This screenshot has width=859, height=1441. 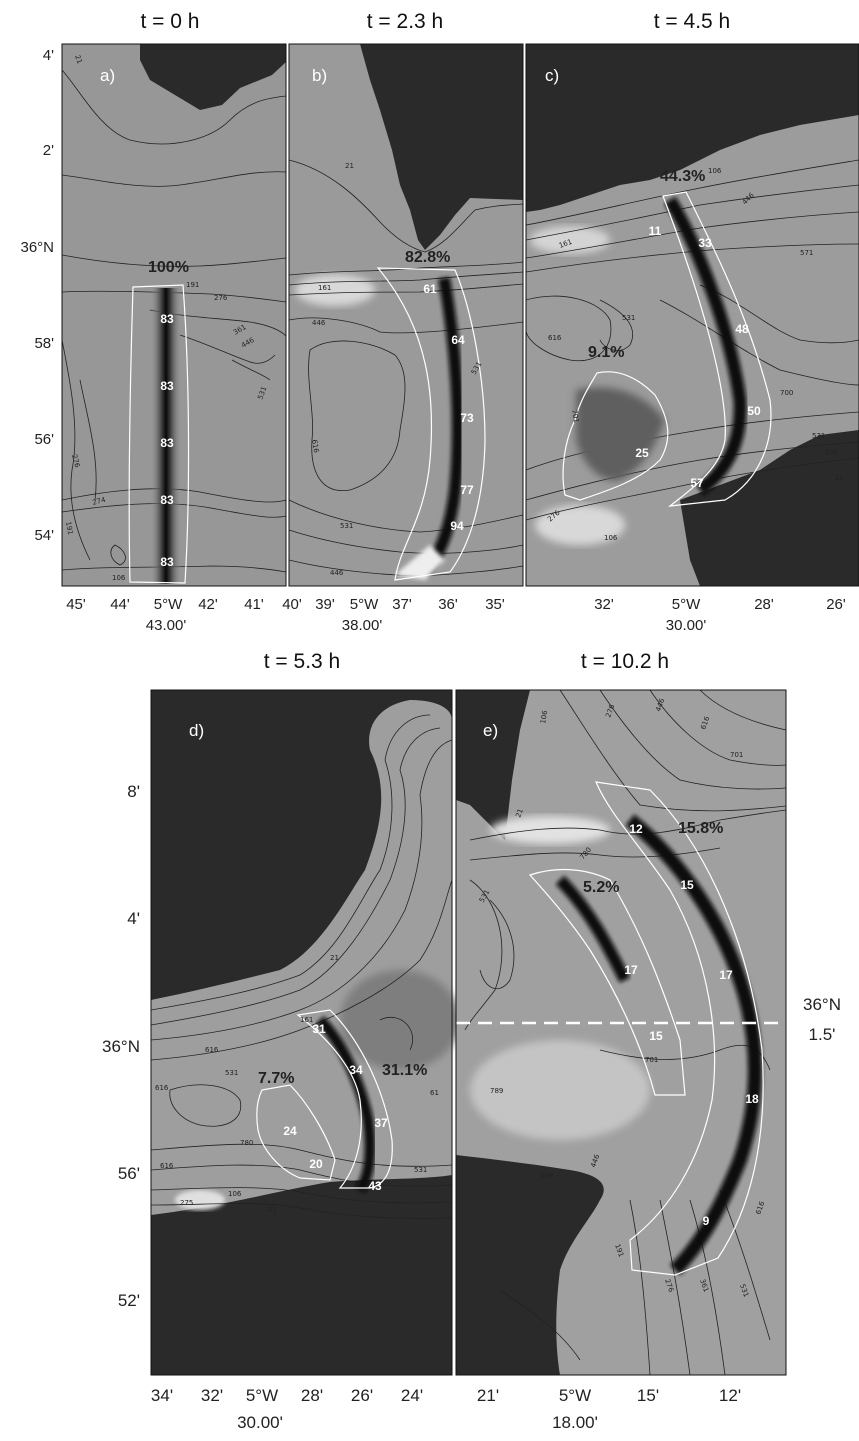 What do you see at coordinates (679, 1028) in the screenshot?
I see `panel-e-wave-region` at bounding box center [679, 1028].